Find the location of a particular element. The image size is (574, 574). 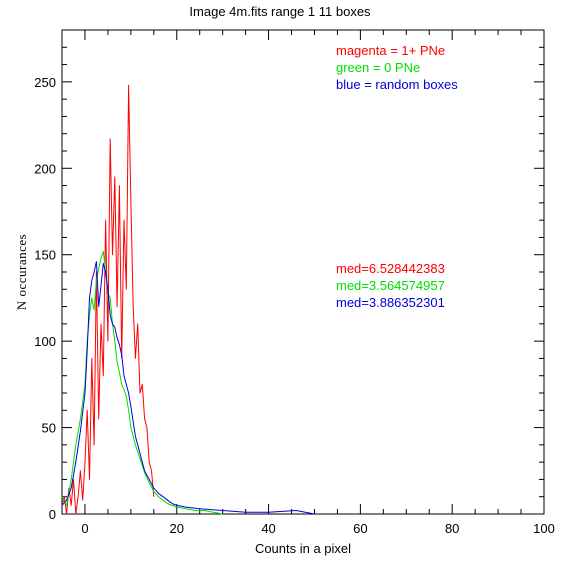

series-line-magenta is located at coordinates (108, 299).